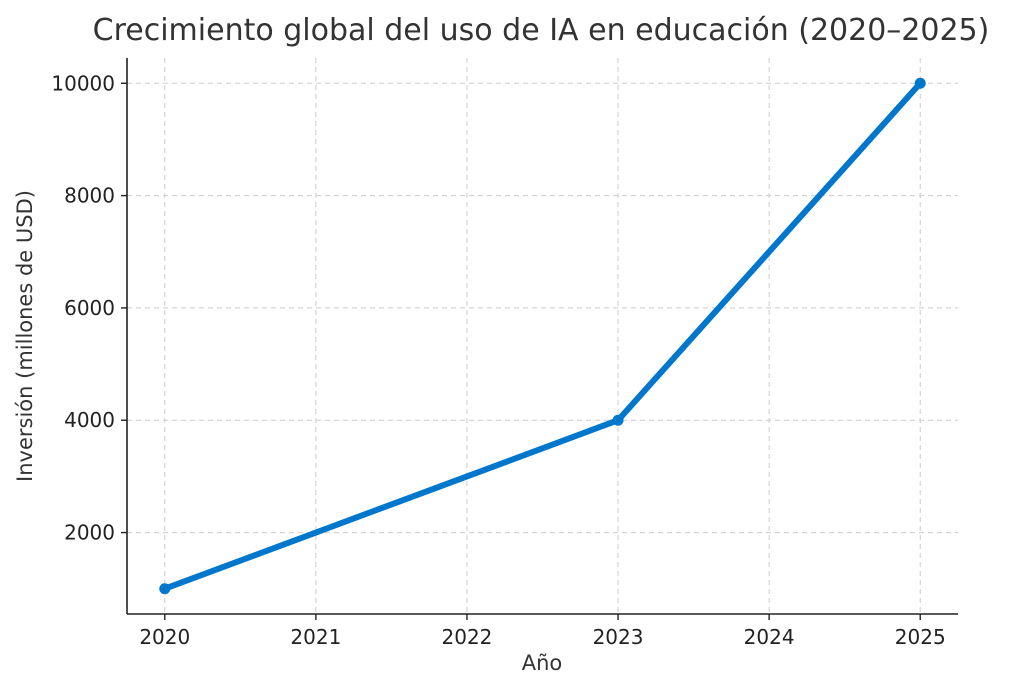 This screenshot has height=690, width=1024. What do you see at coordinates (315, 637) in the screenshot?
I see `x-tick-label: 2021` at bounding box center [315, 637].